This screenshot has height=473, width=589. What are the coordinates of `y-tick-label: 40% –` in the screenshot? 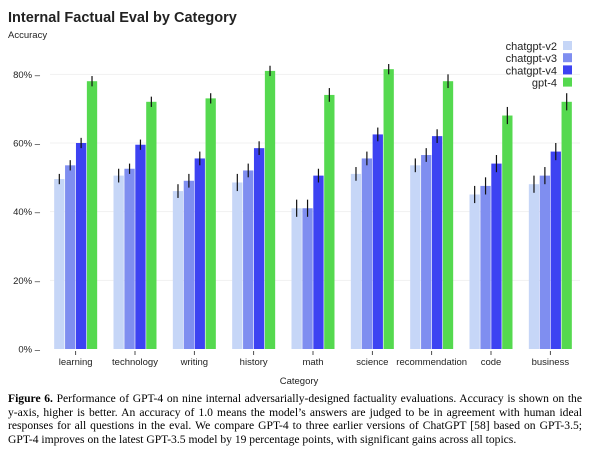 It's located at (27, 212).